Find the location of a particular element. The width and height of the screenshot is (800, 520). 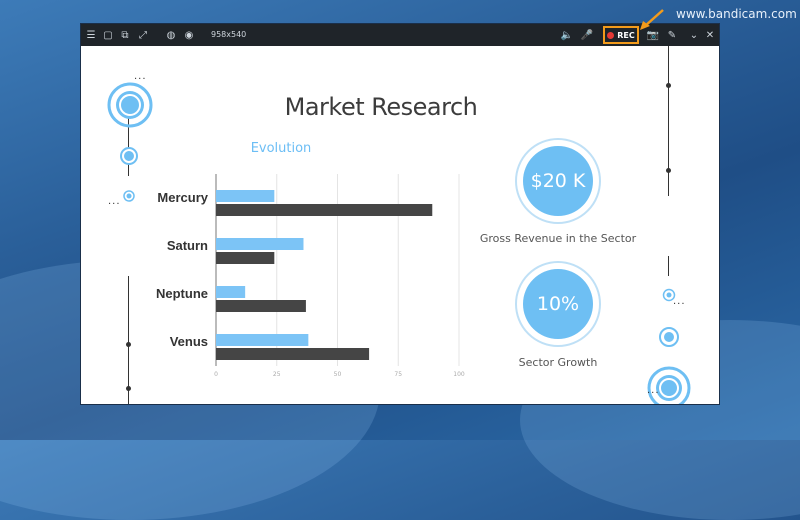

mouse-icon: ◍ is located at coordinates (171, 35).